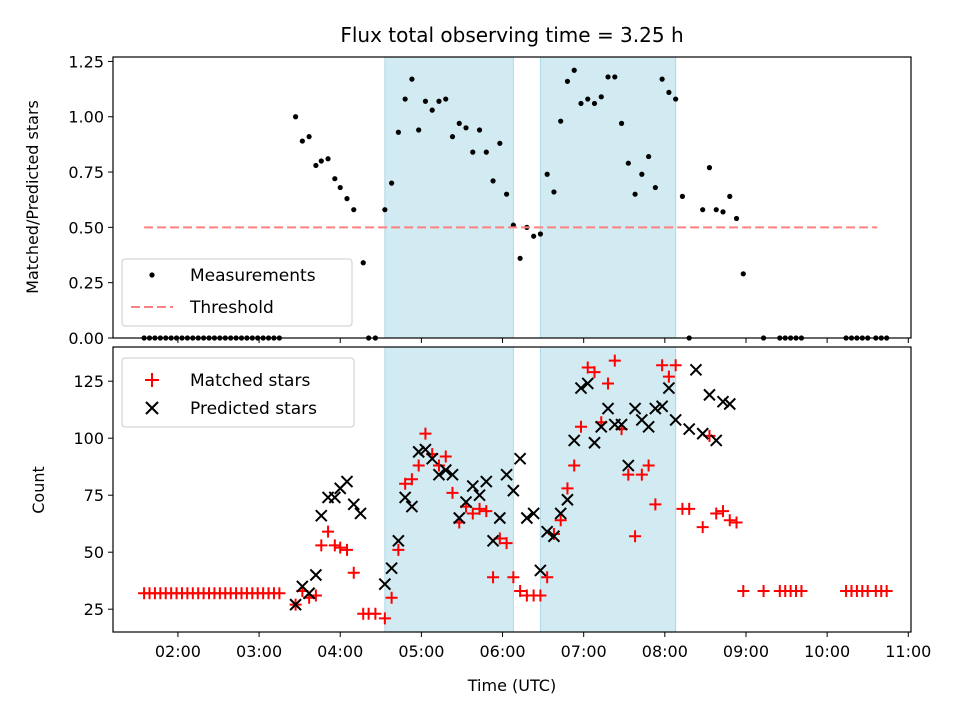 This screenshot has width=960, height=724. Describe the element at coordinates (152, 408) in the screenshot. I see `legend-marker-predicted` at that location.